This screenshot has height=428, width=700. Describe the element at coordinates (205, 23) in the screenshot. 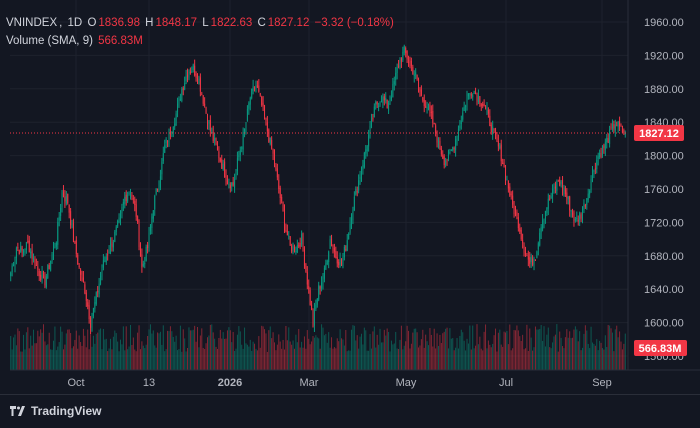

I see `l-label: L` at that location.